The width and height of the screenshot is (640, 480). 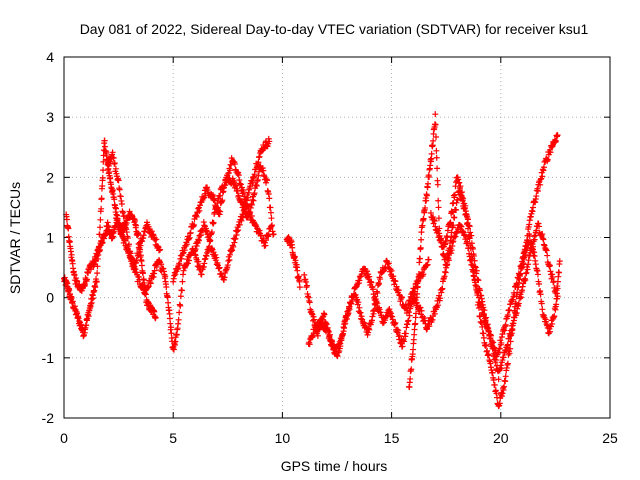 I want to click on series-trace-h, so click(x=361, y=305).